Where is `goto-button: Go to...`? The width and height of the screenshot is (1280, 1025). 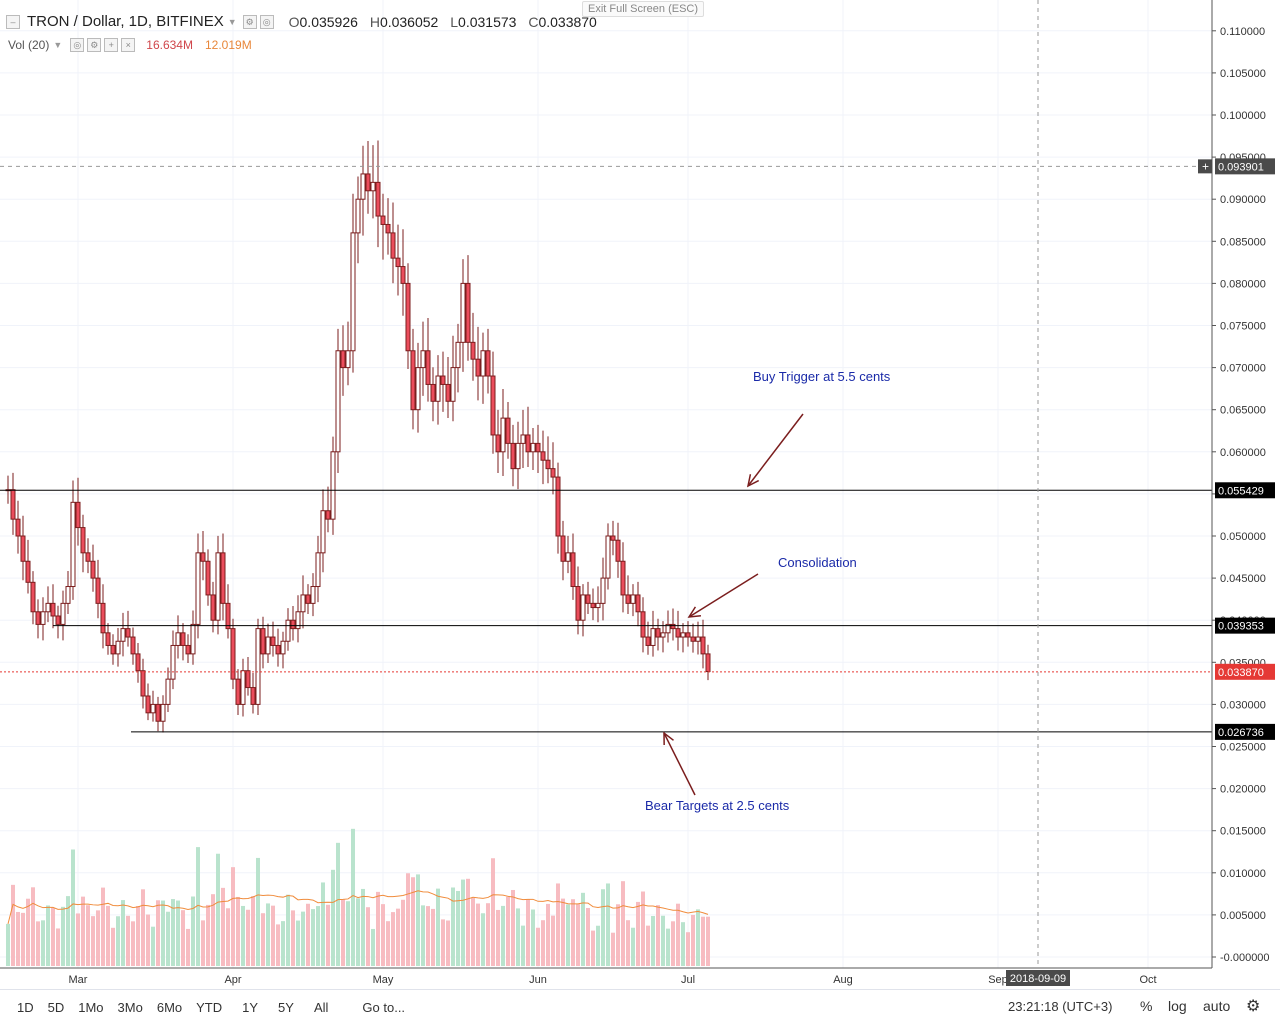 goto-button: Go to... is located at coordinates (384, 1007).